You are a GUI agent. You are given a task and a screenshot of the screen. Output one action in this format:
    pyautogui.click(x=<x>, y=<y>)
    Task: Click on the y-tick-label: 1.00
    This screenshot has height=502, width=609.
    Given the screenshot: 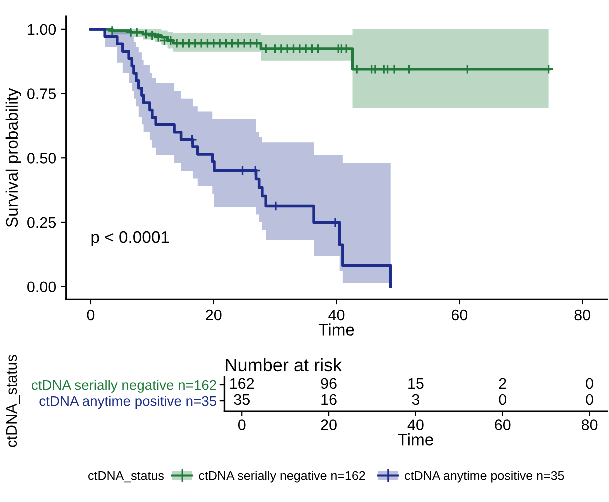 What is the action you would take?
    pyautogui.click(x=42, y=30)
    